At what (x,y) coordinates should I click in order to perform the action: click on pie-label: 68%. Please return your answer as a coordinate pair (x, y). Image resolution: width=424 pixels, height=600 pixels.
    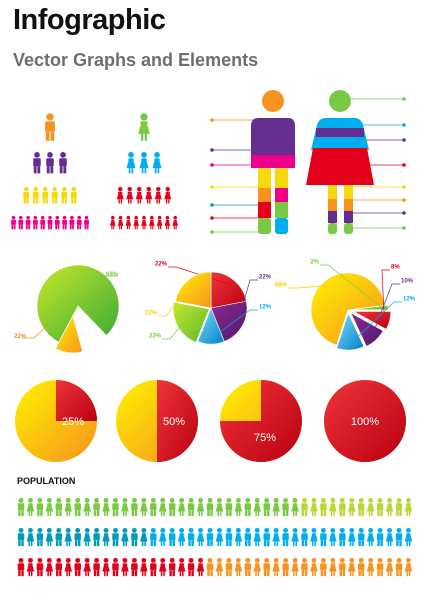
    Looking at the image, I should click on (281, 286).